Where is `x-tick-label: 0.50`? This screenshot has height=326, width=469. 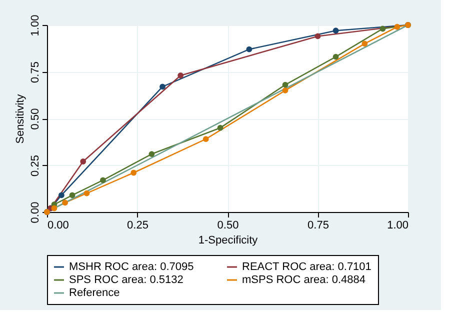
x-tick-label: 0.50 is located at coordinates (228, 226).